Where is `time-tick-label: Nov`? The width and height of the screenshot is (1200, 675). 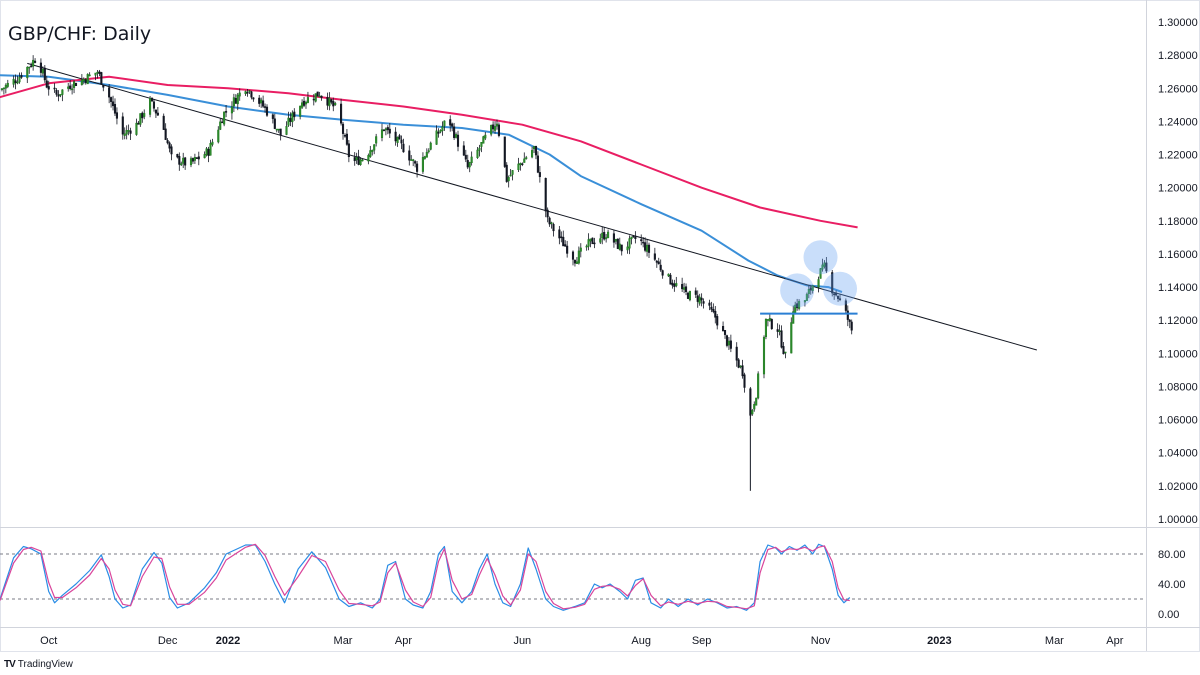
time-tick-label: Nov is located at coordinates (821, 641).